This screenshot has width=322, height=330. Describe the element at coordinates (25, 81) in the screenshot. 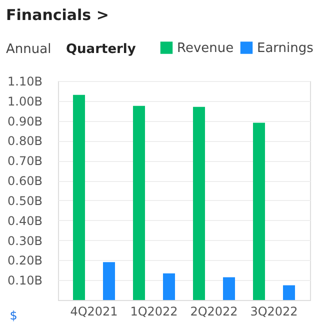

I see `y-tick-label: 1.10B` at that location.